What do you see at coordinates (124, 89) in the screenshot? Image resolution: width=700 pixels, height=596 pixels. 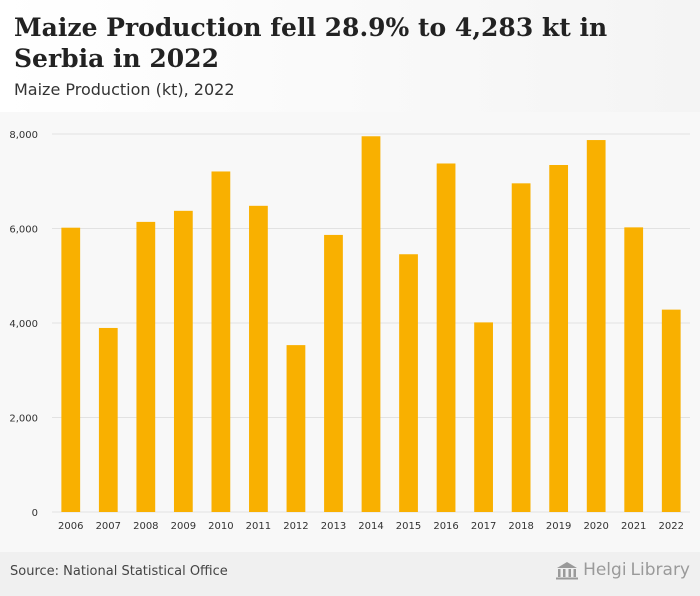 I see `chart-subtitle: Maize Production (kt), 2022` at bounding box center [124, 89].